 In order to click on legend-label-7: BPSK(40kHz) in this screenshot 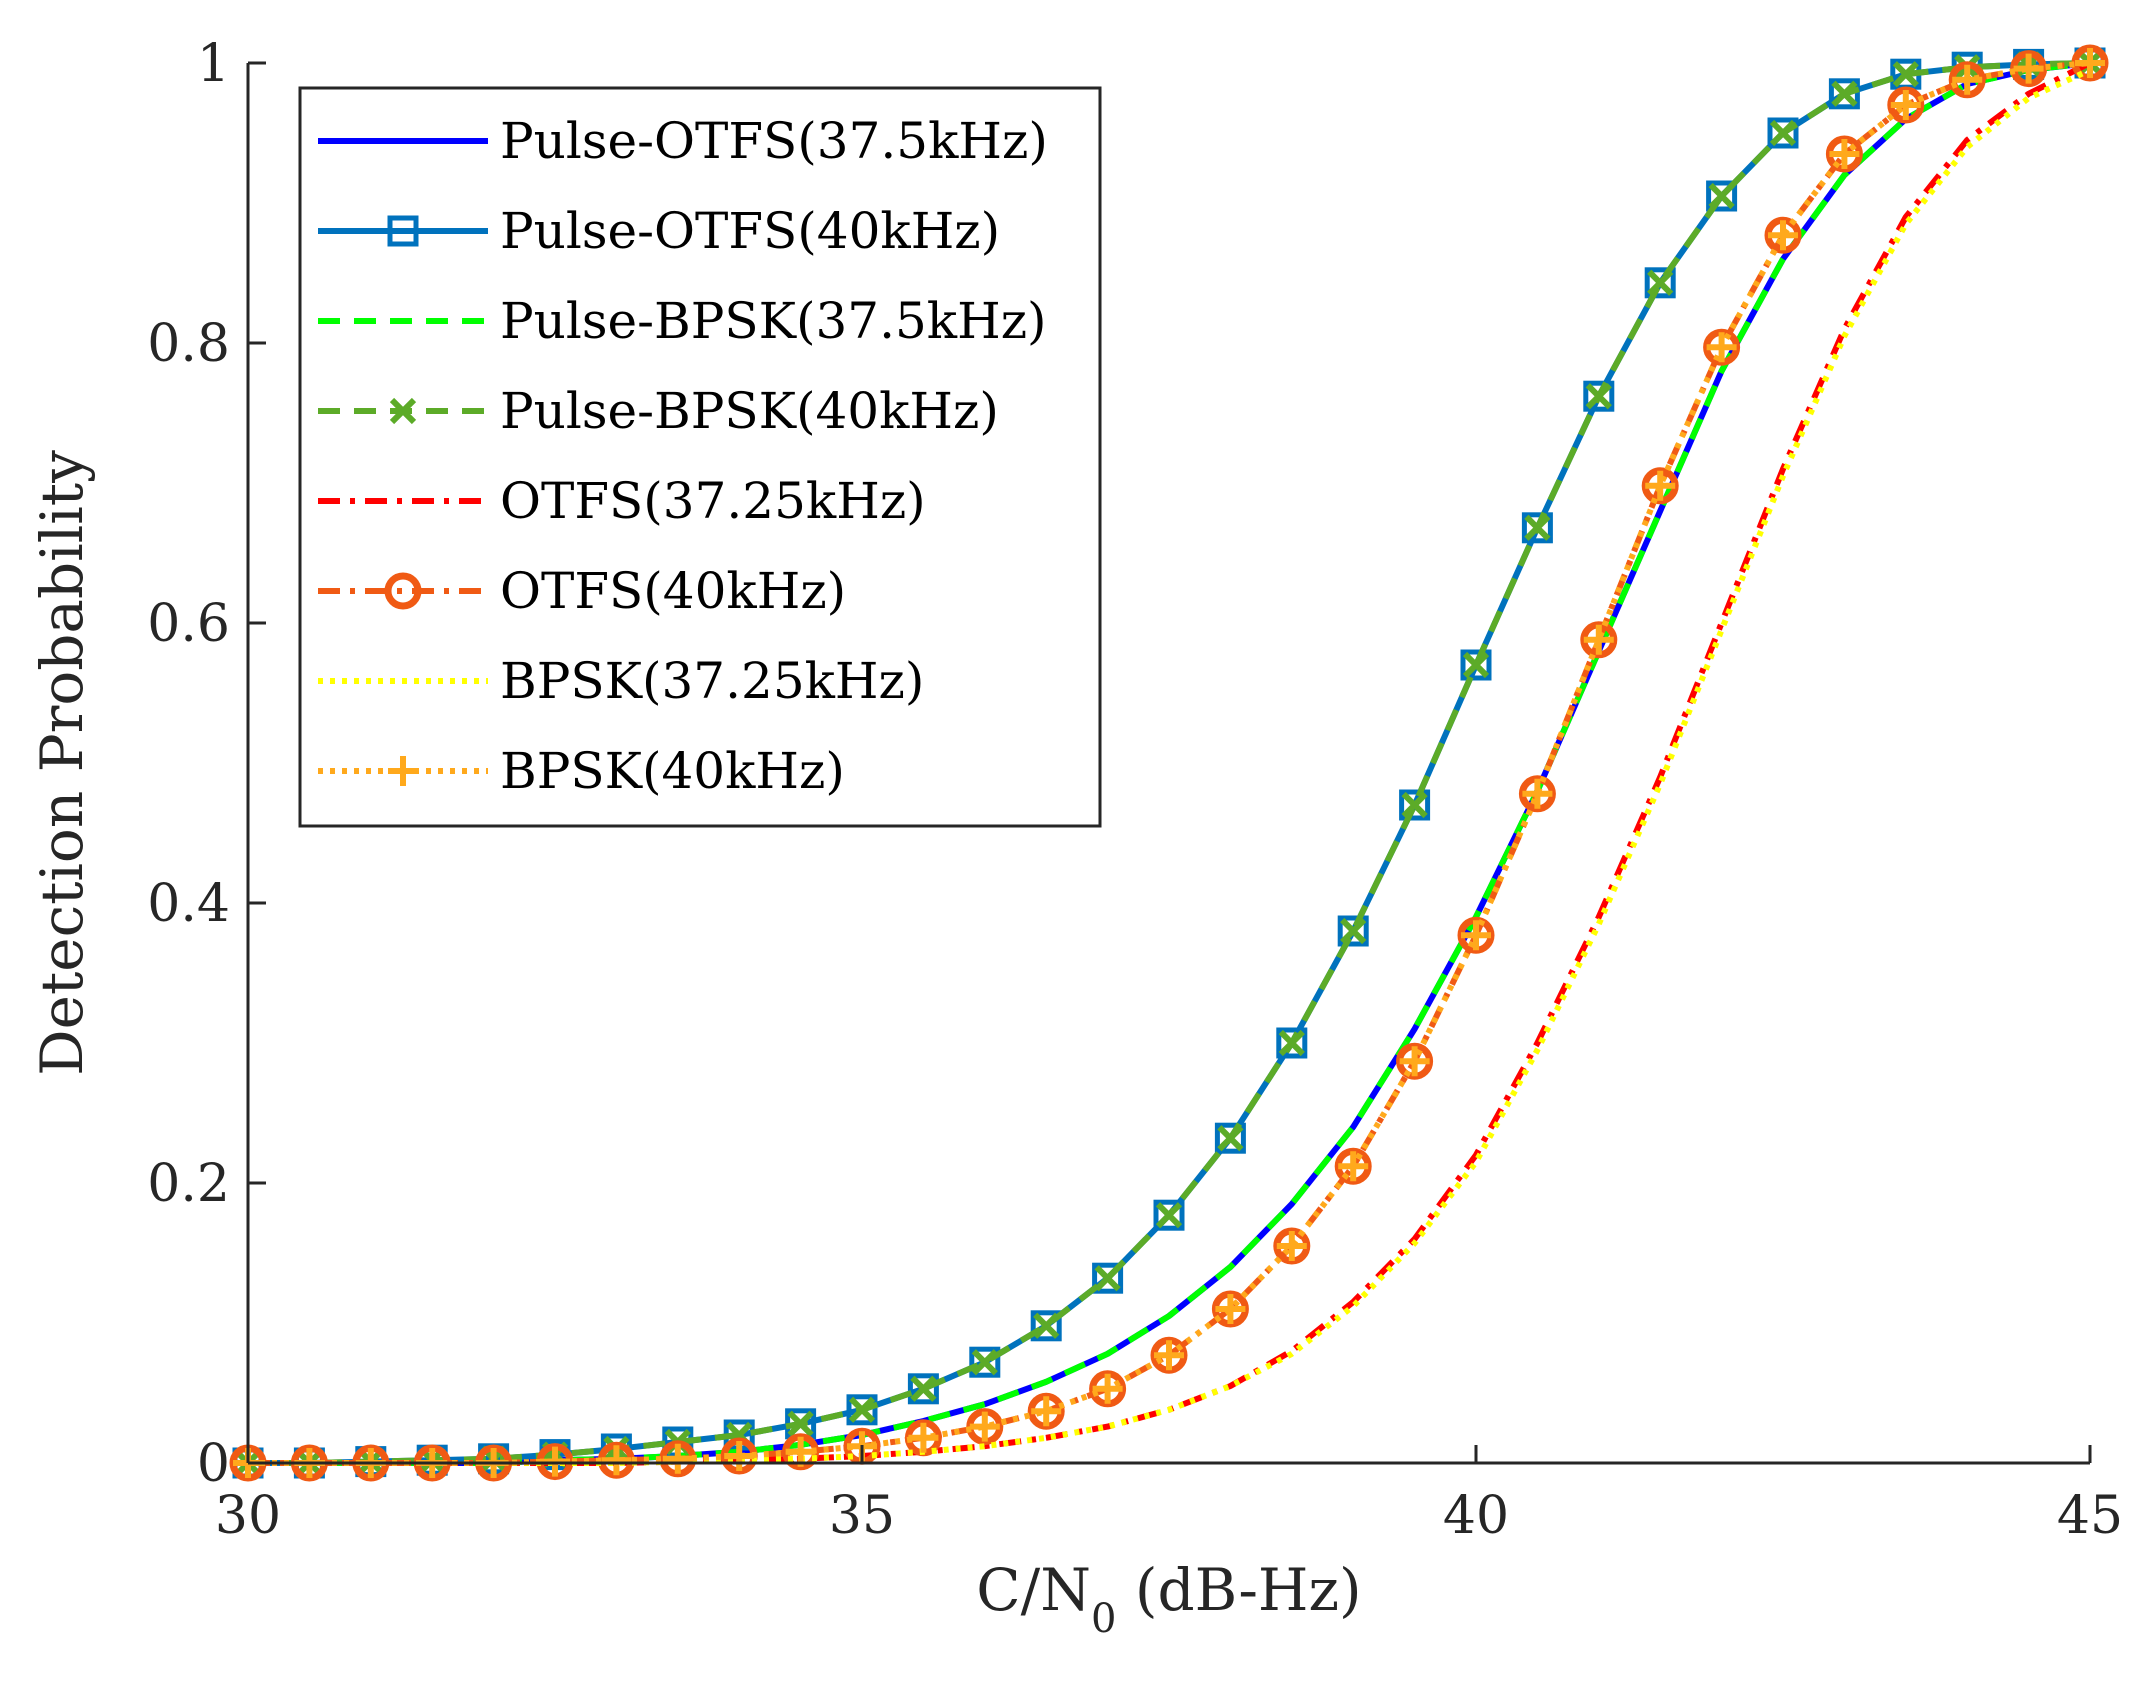, I will do `click(672, 771)`.